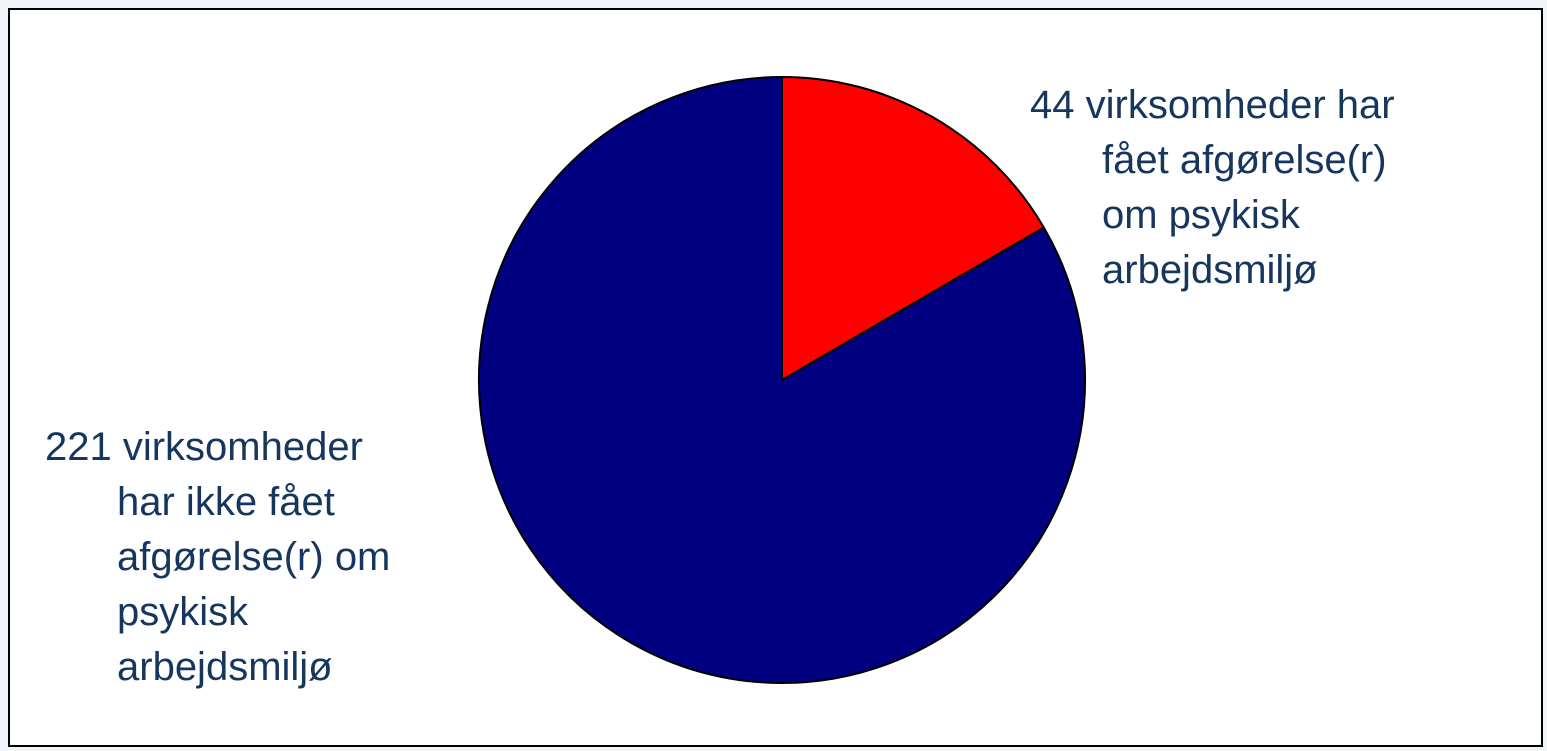  I want to click on slice-label-221-line-4: psykisk, so click(183, 612).